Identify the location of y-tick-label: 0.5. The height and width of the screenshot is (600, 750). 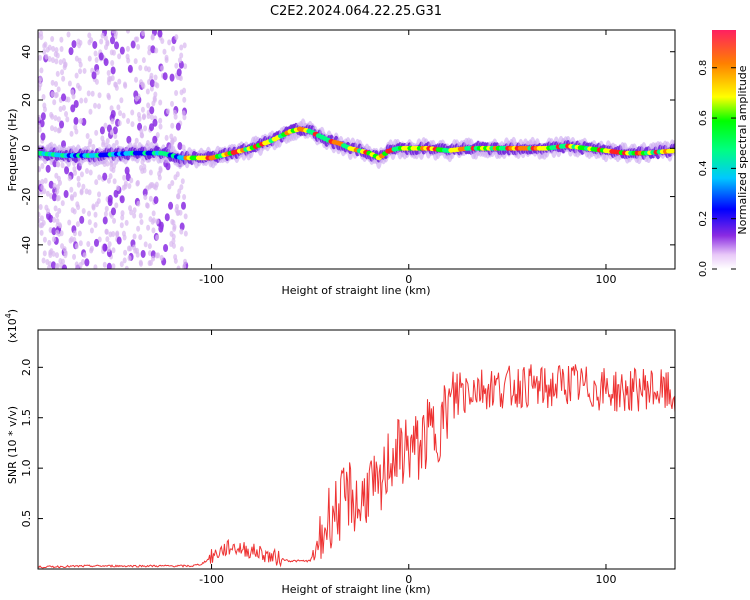
(26, 519).